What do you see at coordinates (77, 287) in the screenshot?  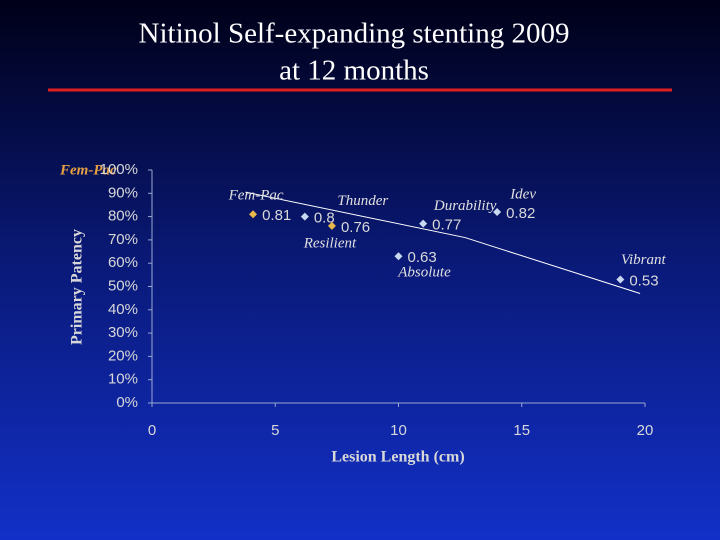 I see `y-axis-label: Primary Patency` at bounding box center [77, 287].